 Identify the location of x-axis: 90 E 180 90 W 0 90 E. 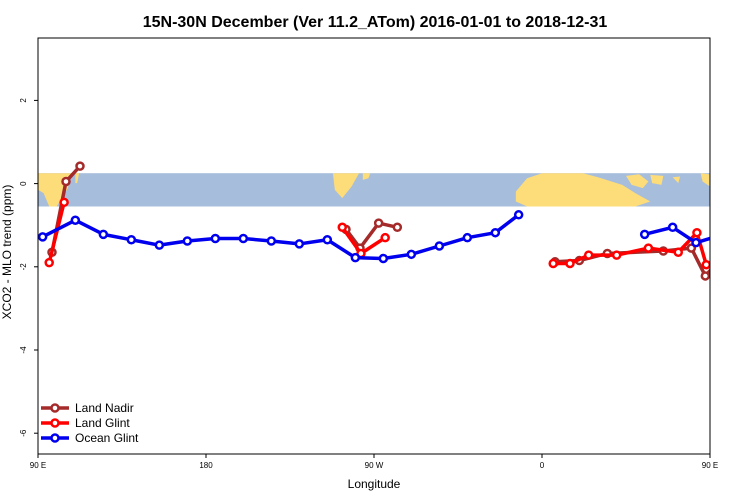
(374, 462).